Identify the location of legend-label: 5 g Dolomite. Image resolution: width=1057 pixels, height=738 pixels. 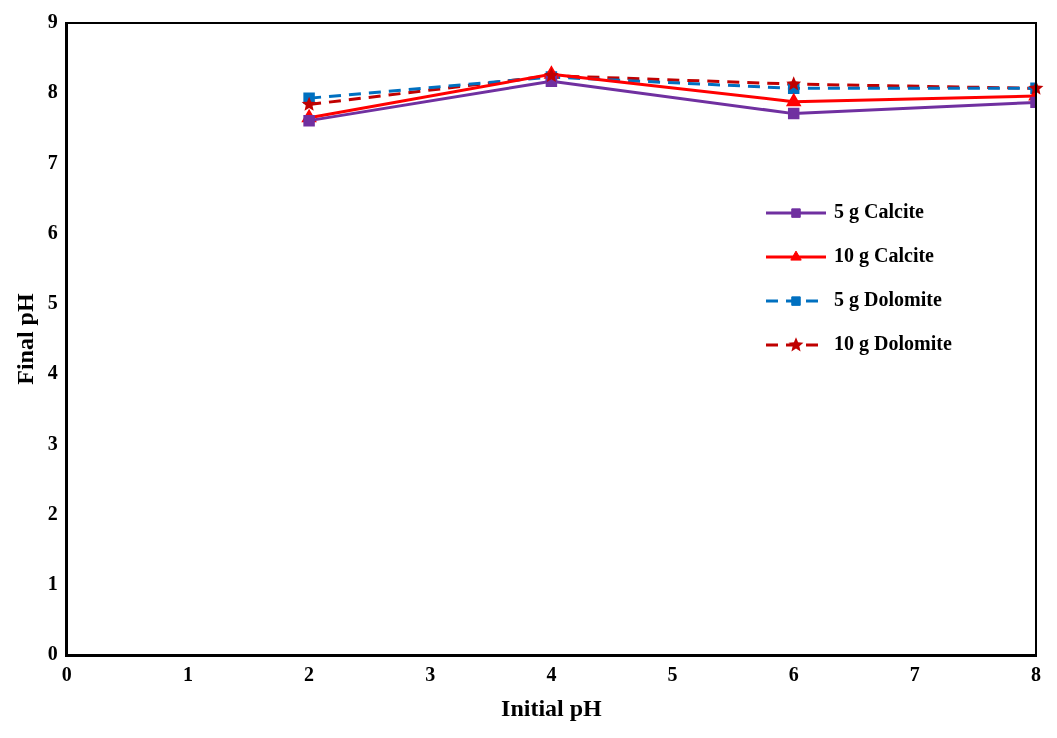
(888, 300).